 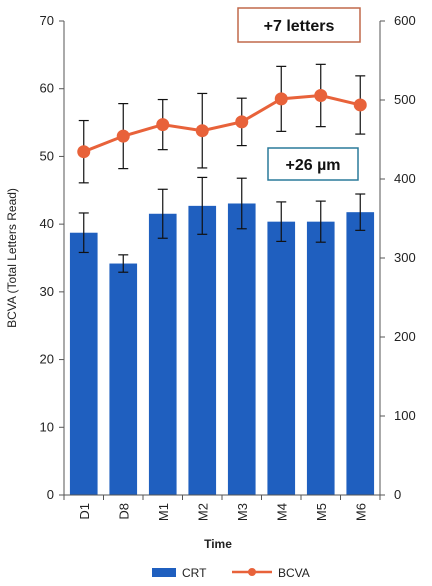 I want to click on legend-crt-label: CRT, so click(x=194, y=573).